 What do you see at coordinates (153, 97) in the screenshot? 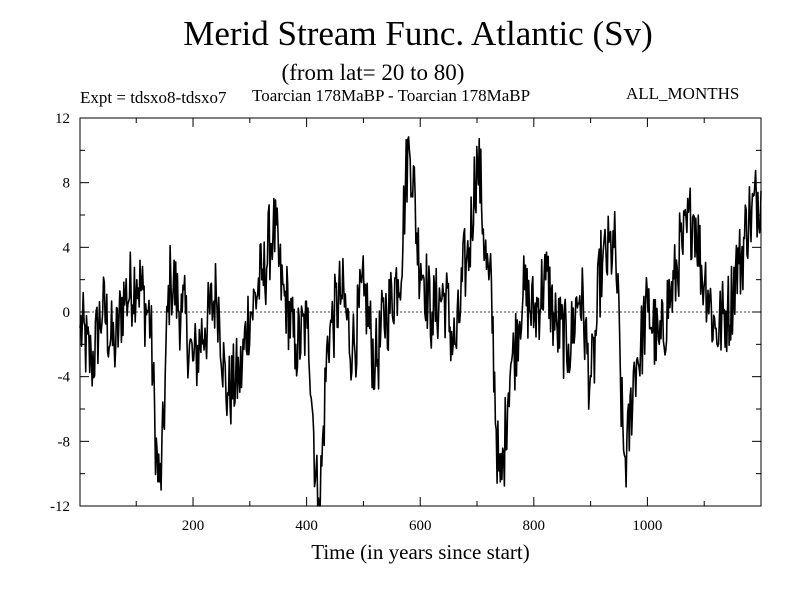
I see `experiment-label: Expt = tdsxo8-tdsxo7` at bounding box center [153, 97].